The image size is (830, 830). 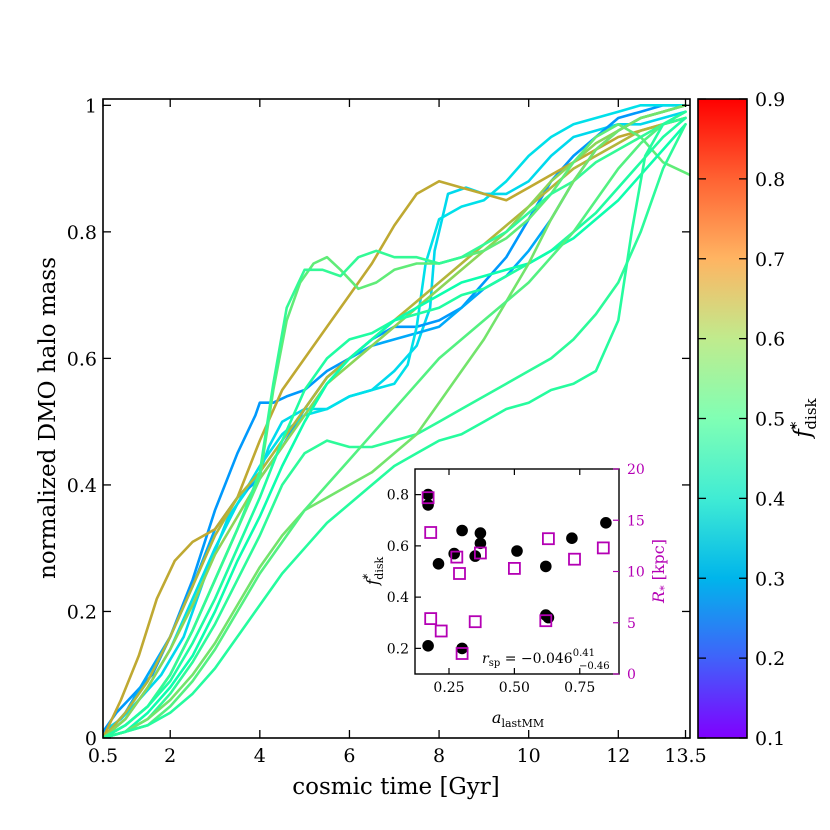 What do you see at coordinates (770, 420) in the screenshot?
I see `colorbar-tick-label: 0.5` at bounding box center [770, 420].